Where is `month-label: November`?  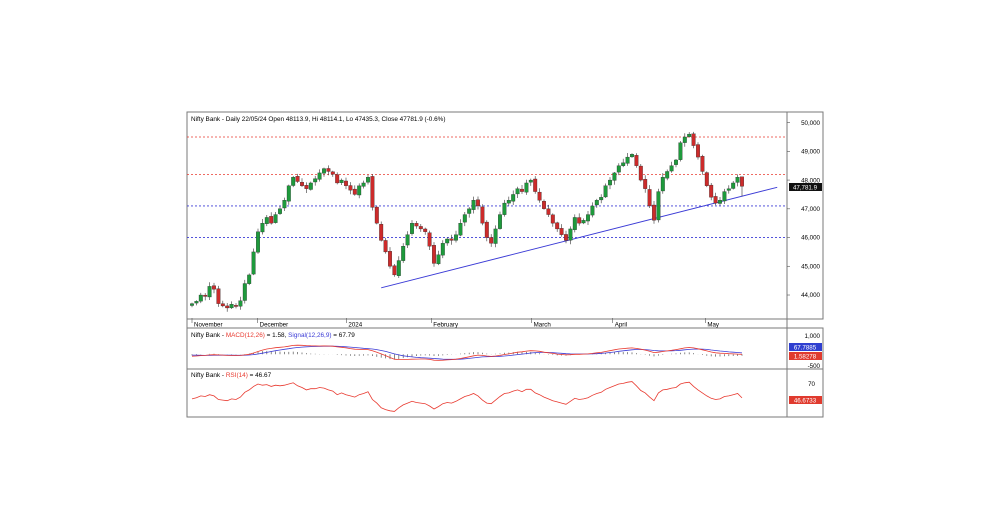 month-label: November is located at coordinates (208, 325).